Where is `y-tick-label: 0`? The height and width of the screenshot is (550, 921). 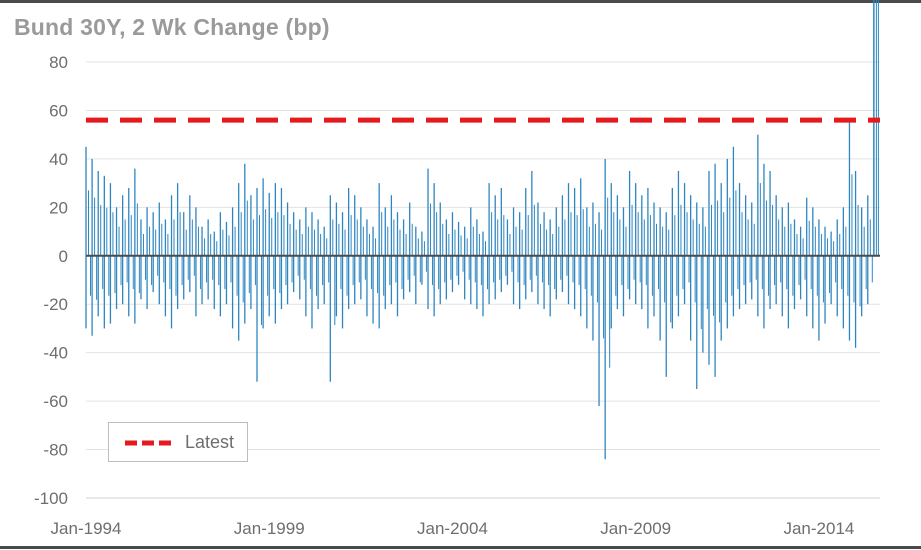
y-tick-label: 0 is located at coordinates (63, 256).